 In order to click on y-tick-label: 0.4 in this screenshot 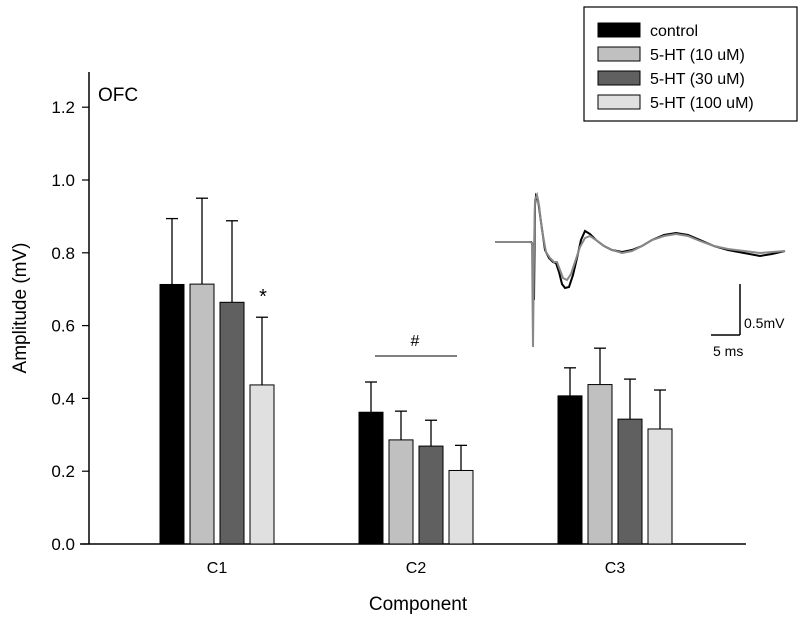, I will do `click(63, 398)`.